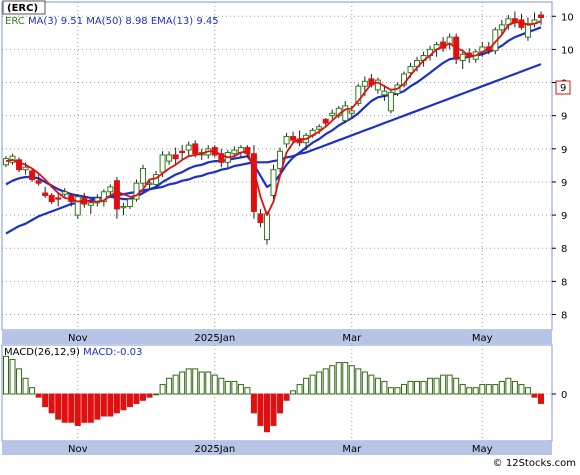 This screenshot has height=475, width=580. I want to click on price-legend-item: 8.98, so click(134, 21).